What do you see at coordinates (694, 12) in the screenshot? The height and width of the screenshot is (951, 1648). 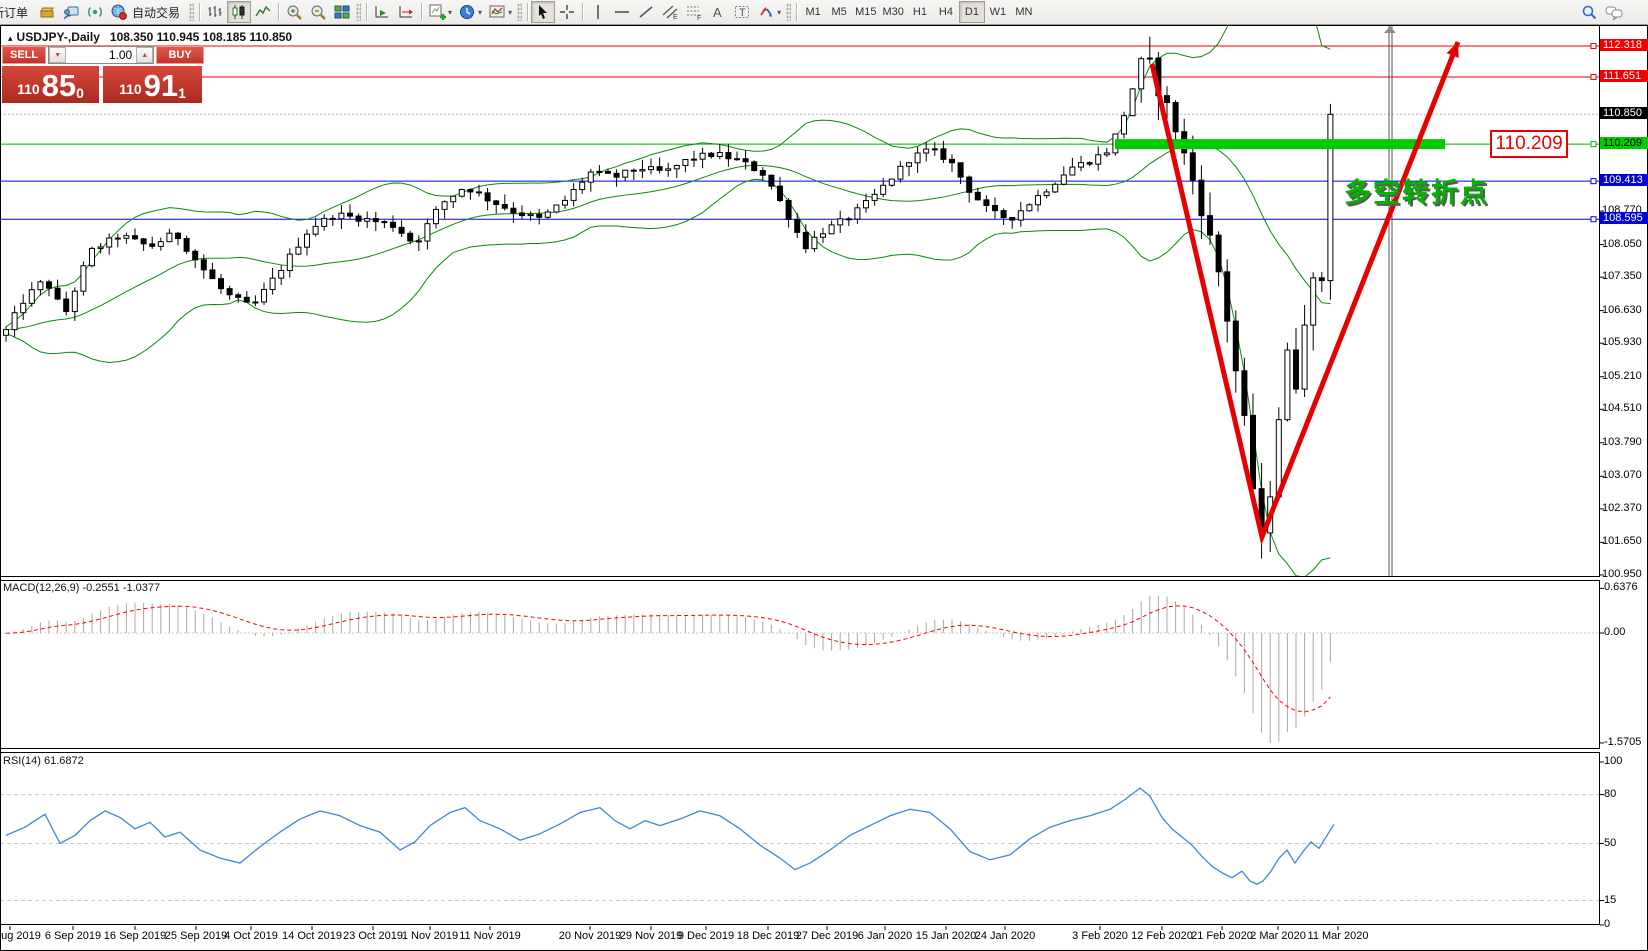 I see `fibonacci-button: F` at bounding box center [694, 12].